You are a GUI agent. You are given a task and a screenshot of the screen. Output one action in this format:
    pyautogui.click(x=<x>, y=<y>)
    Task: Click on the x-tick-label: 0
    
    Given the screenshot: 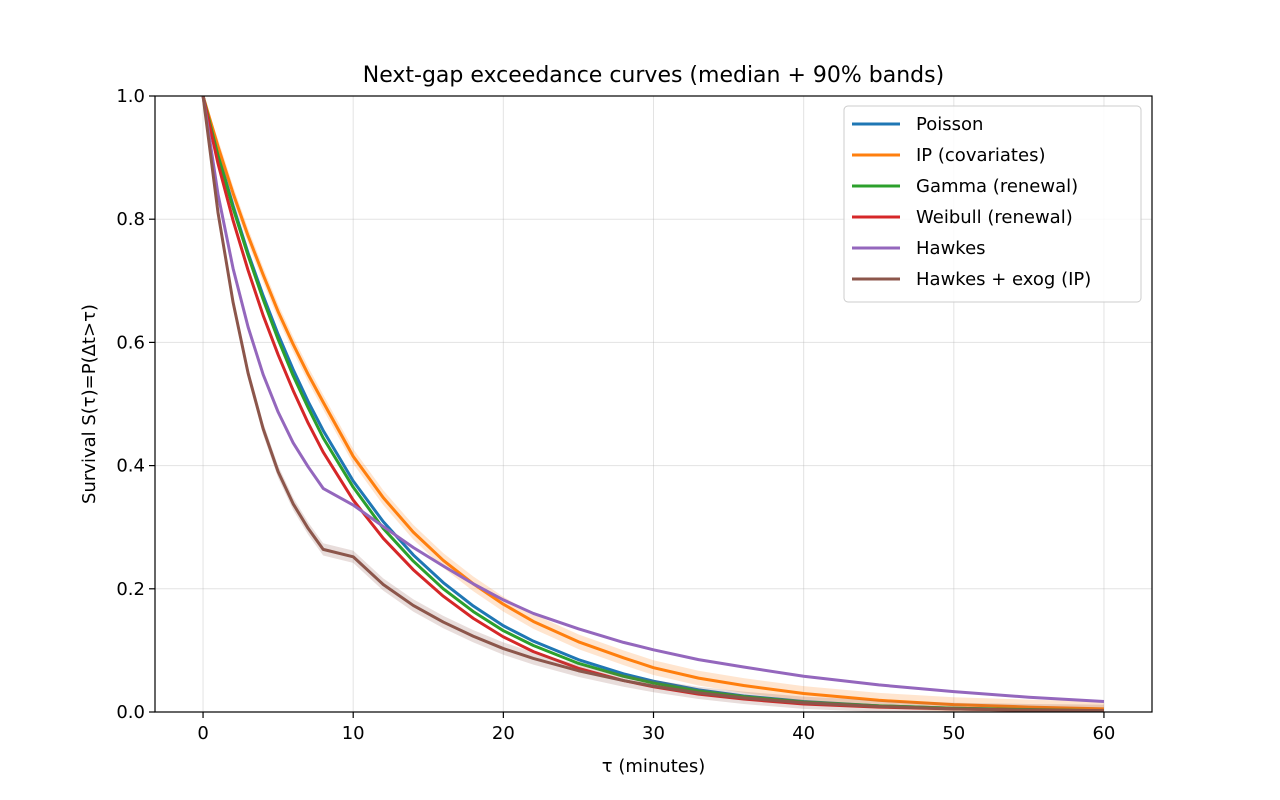 What is the action you would take?
    pyautogui.click(x=202, y=733)
    